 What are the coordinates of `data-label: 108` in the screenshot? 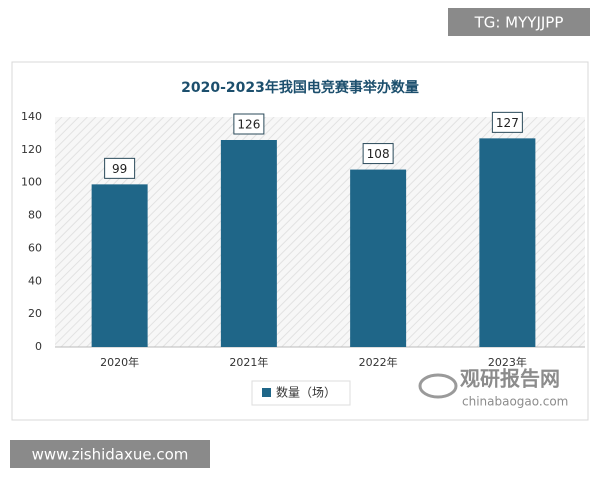 It's located at (378, 154).